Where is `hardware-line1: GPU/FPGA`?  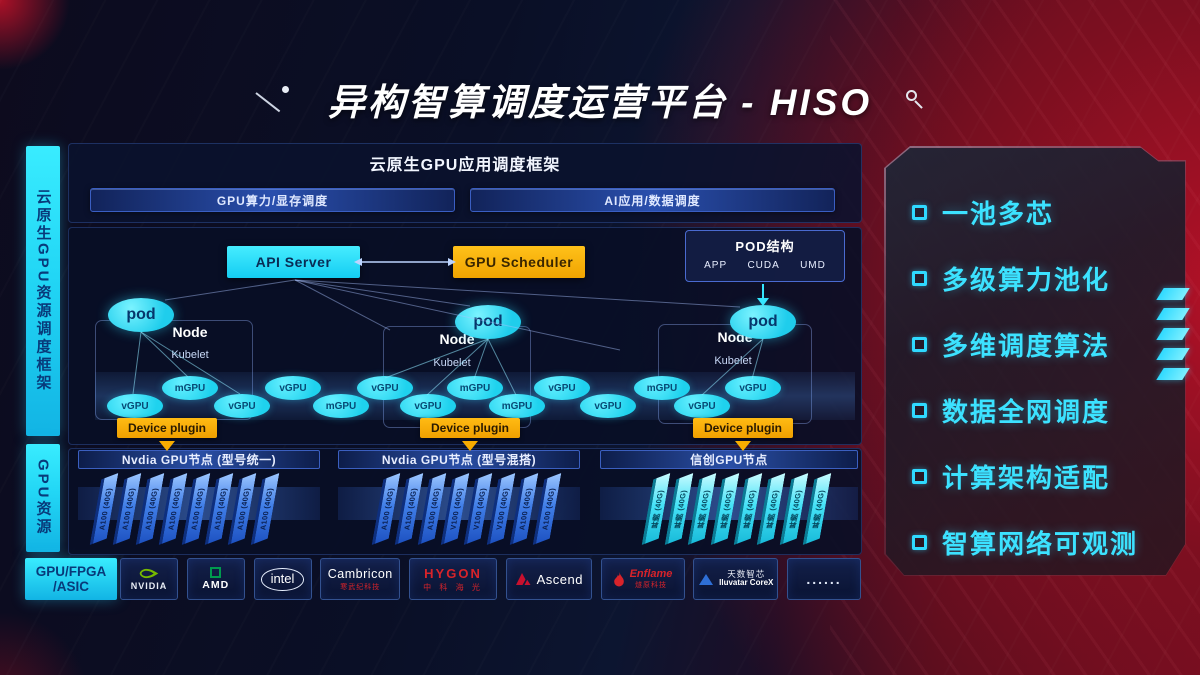
hardware-line1: GPU/FPGA is located at coordinates (71, 571).